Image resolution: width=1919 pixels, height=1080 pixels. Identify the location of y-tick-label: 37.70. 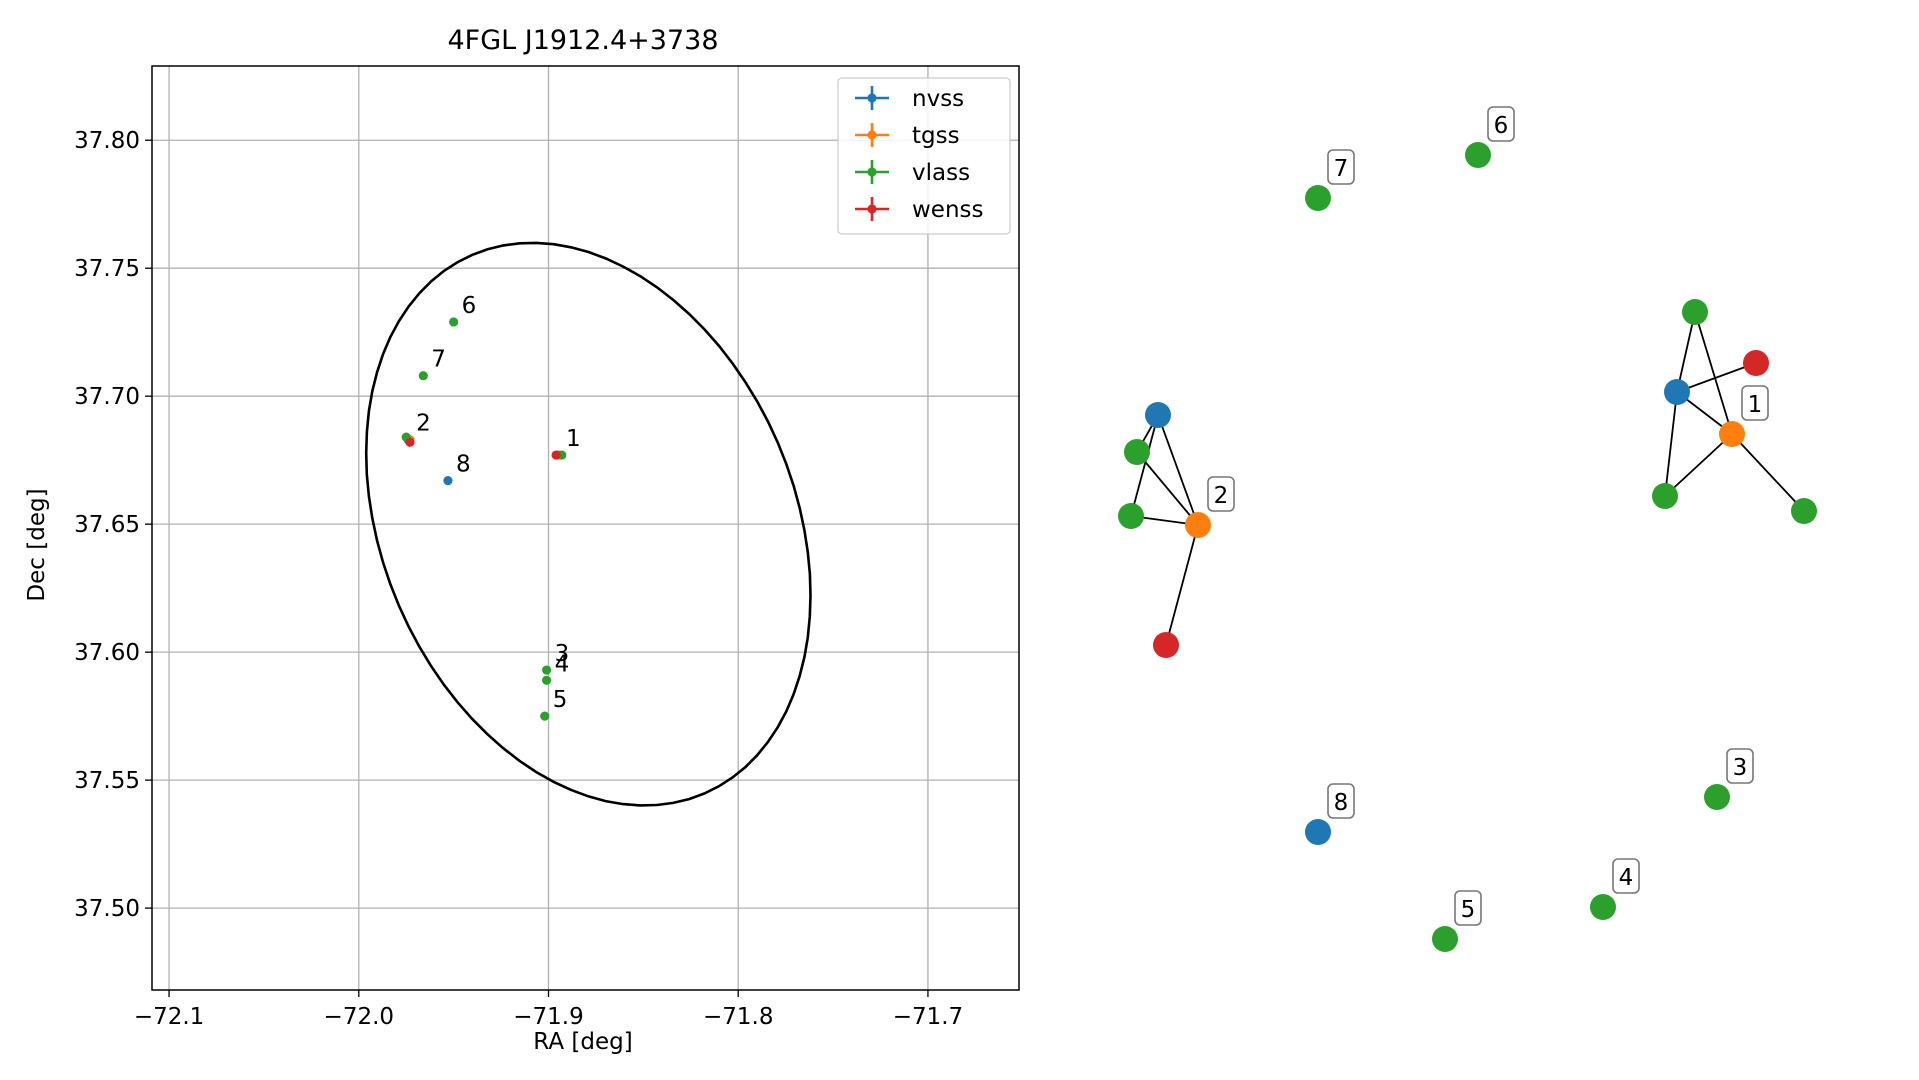
(107, 397).